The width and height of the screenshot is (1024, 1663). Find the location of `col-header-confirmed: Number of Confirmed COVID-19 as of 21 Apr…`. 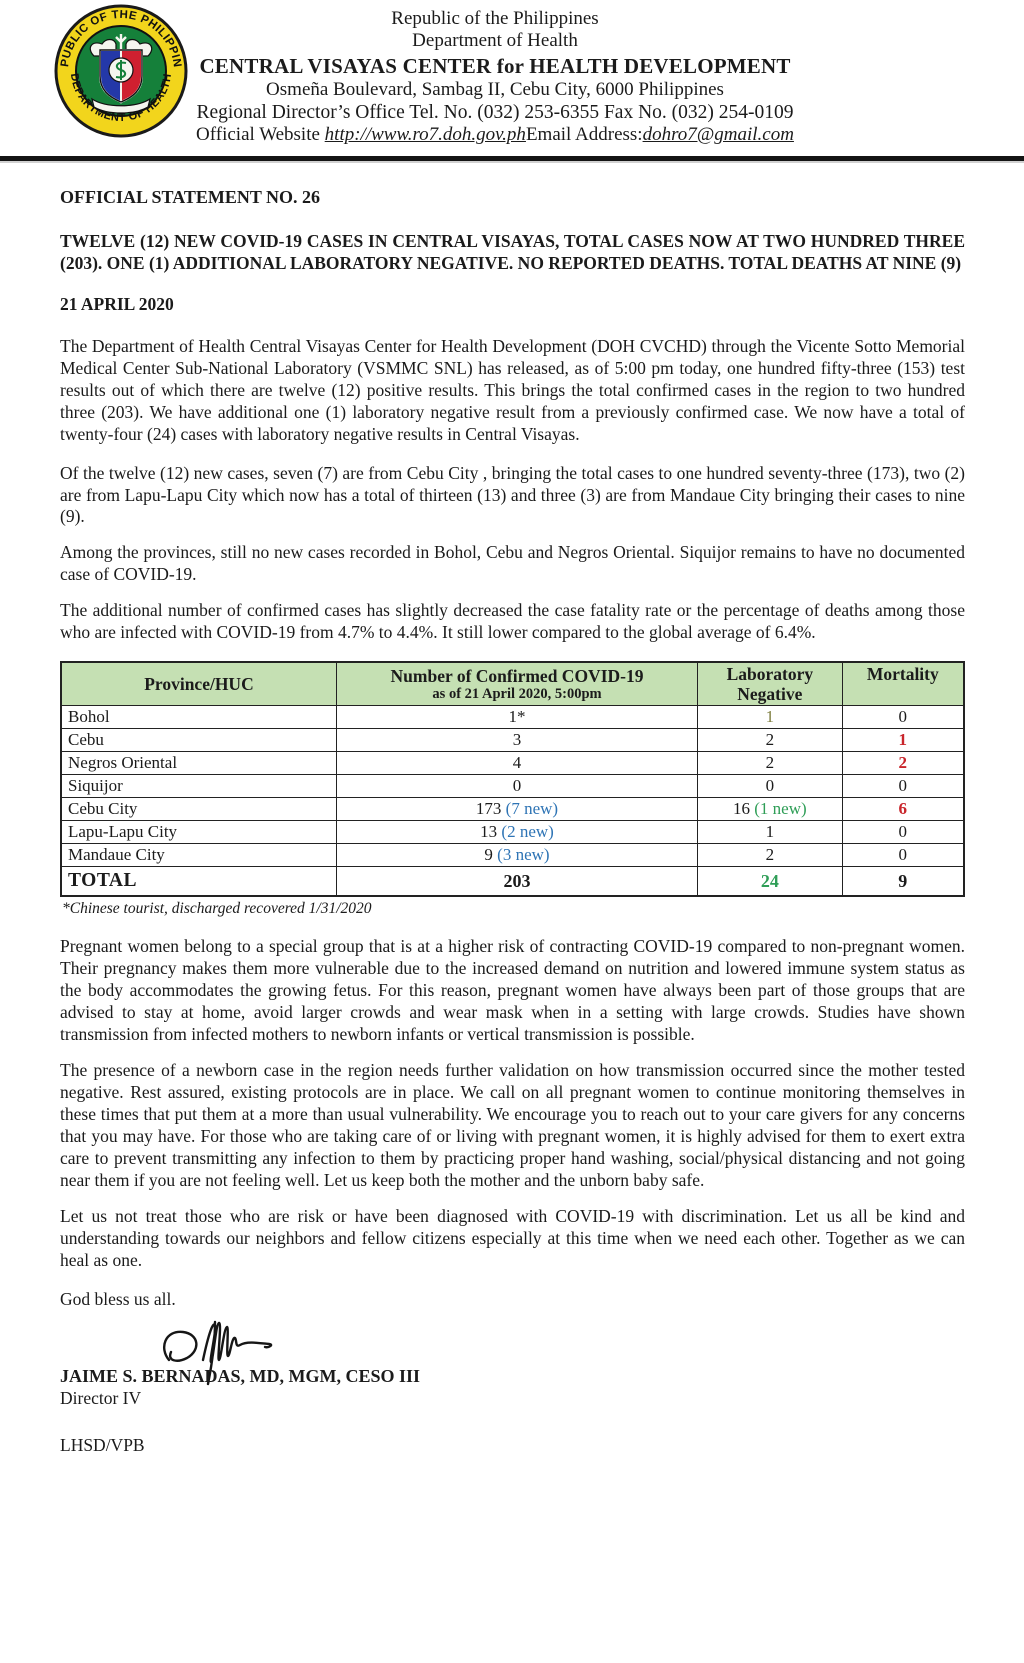

col-header-confirmed: Number of Confirmed COVID-19 as of 21 Apr… is located at coordinates (517, 684).